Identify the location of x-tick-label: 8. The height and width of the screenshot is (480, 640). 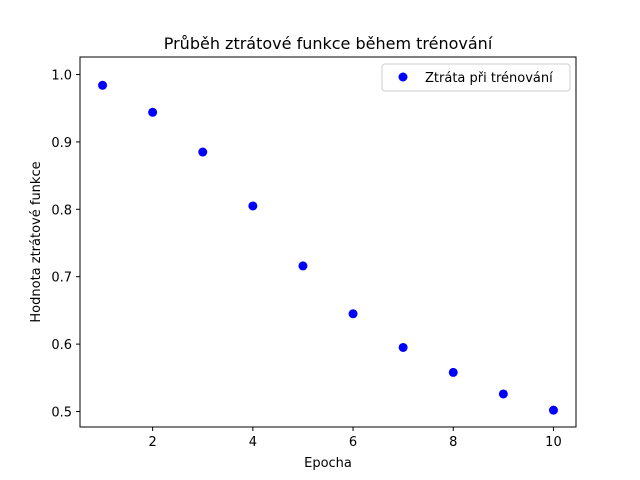
(453, 442).